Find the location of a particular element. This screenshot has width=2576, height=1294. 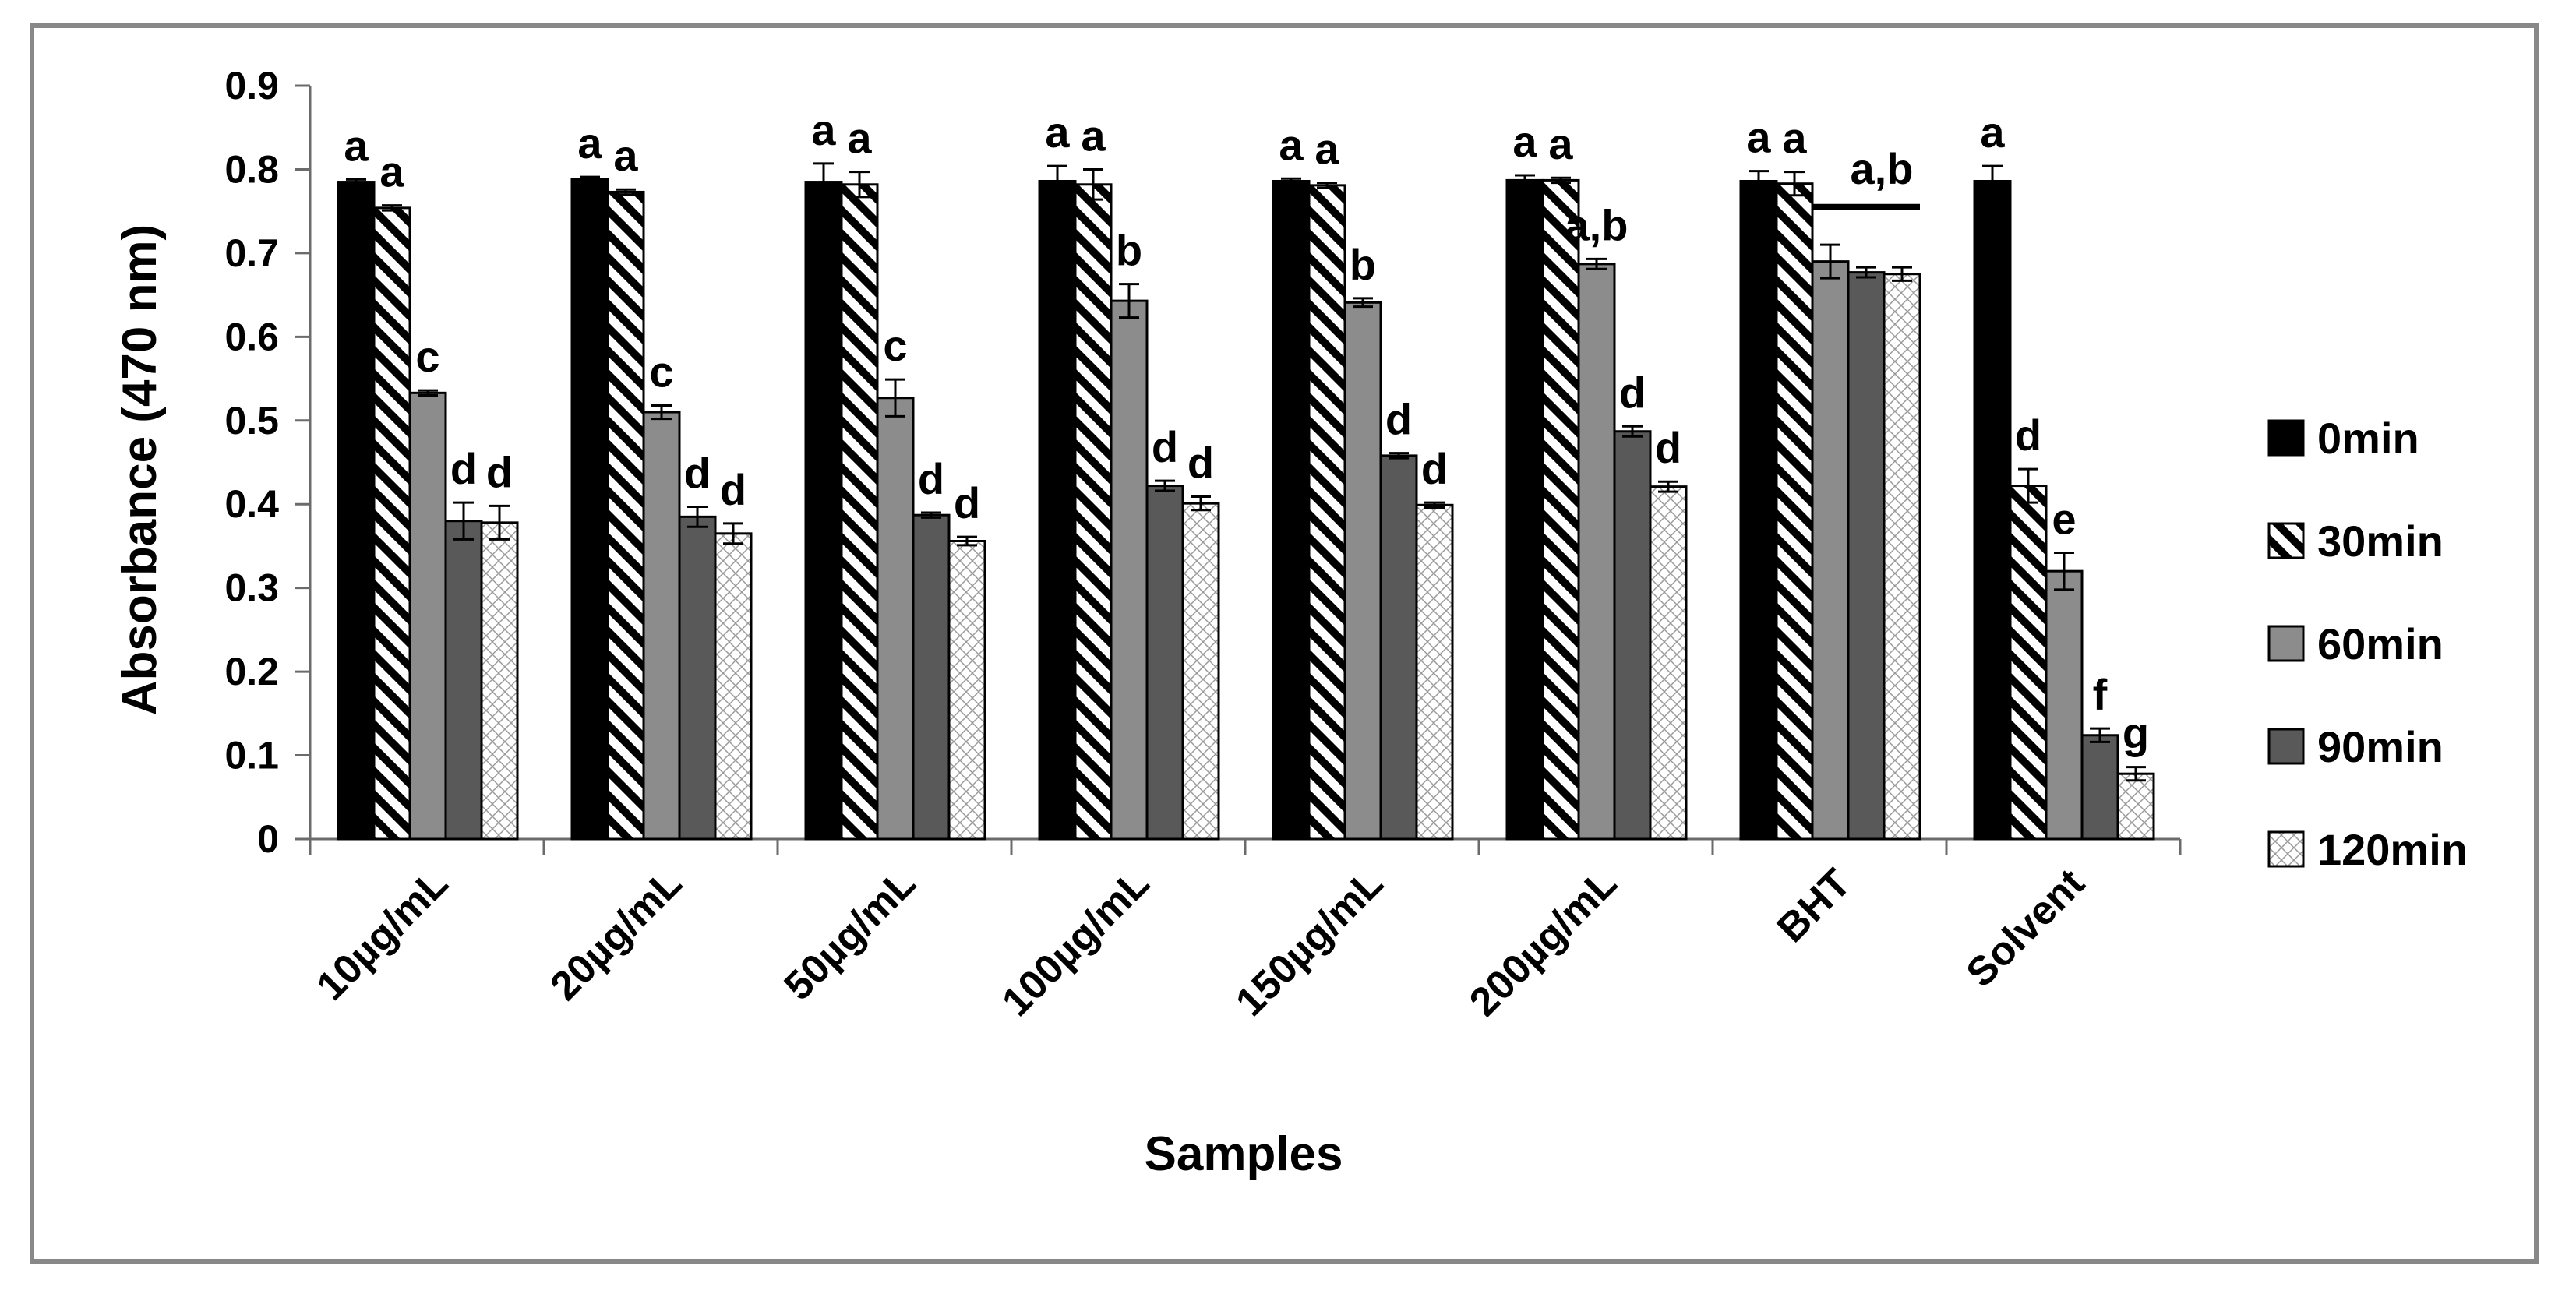

error-bar-200ug-ml-90min is located at coordinates (1632, 431).